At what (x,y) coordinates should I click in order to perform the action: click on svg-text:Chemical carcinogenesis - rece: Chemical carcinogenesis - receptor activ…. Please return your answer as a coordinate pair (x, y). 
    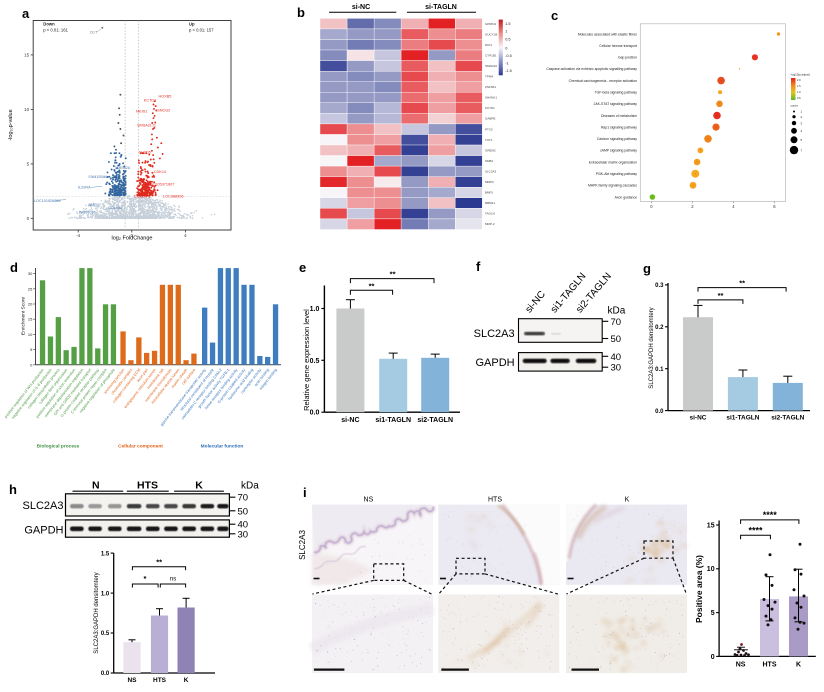
    Looking at the image, I should click on (603, 81).